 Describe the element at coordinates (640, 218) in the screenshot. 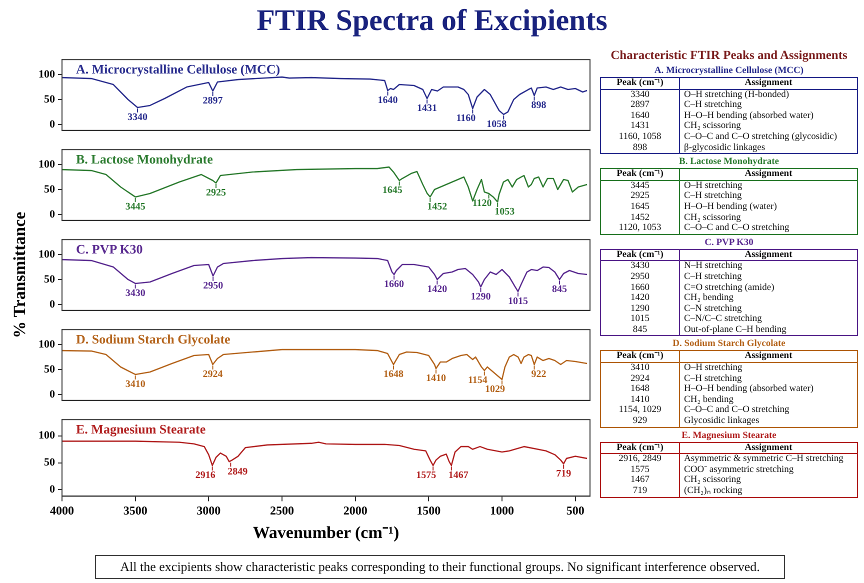

I see `category-label: 1452` at that location.